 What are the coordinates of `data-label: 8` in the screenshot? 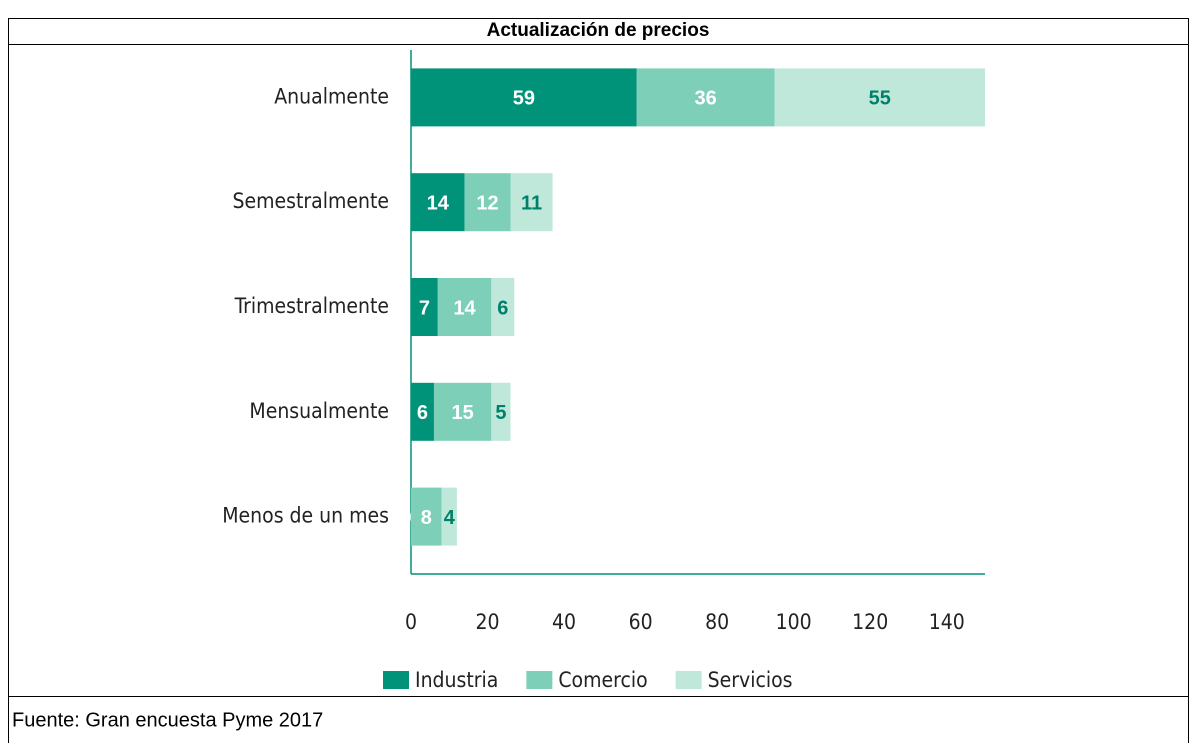 It's located at (426, 518).